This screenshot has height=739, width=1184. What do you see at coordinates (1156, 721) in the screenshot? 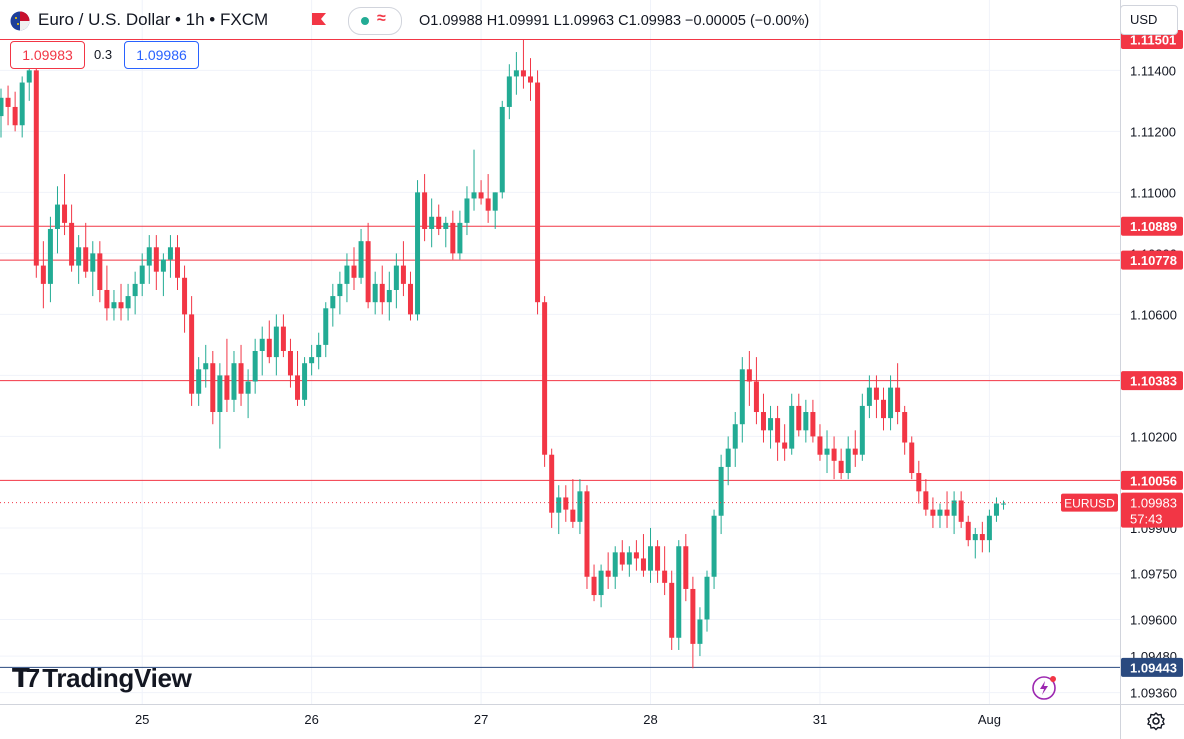
I see `settings-gear-icon` at bounding box center [1156, 721].